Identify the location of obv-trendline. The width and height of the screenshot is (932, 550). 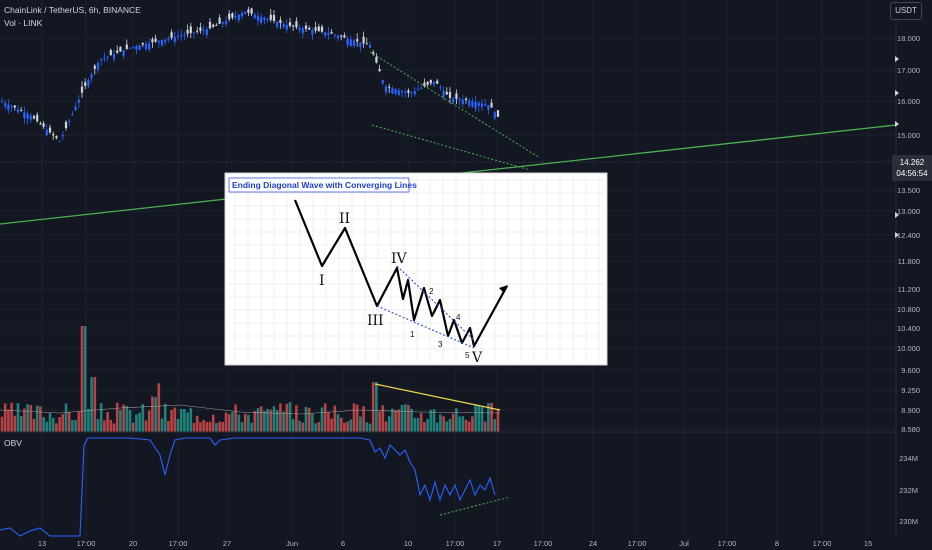
(475, 506).